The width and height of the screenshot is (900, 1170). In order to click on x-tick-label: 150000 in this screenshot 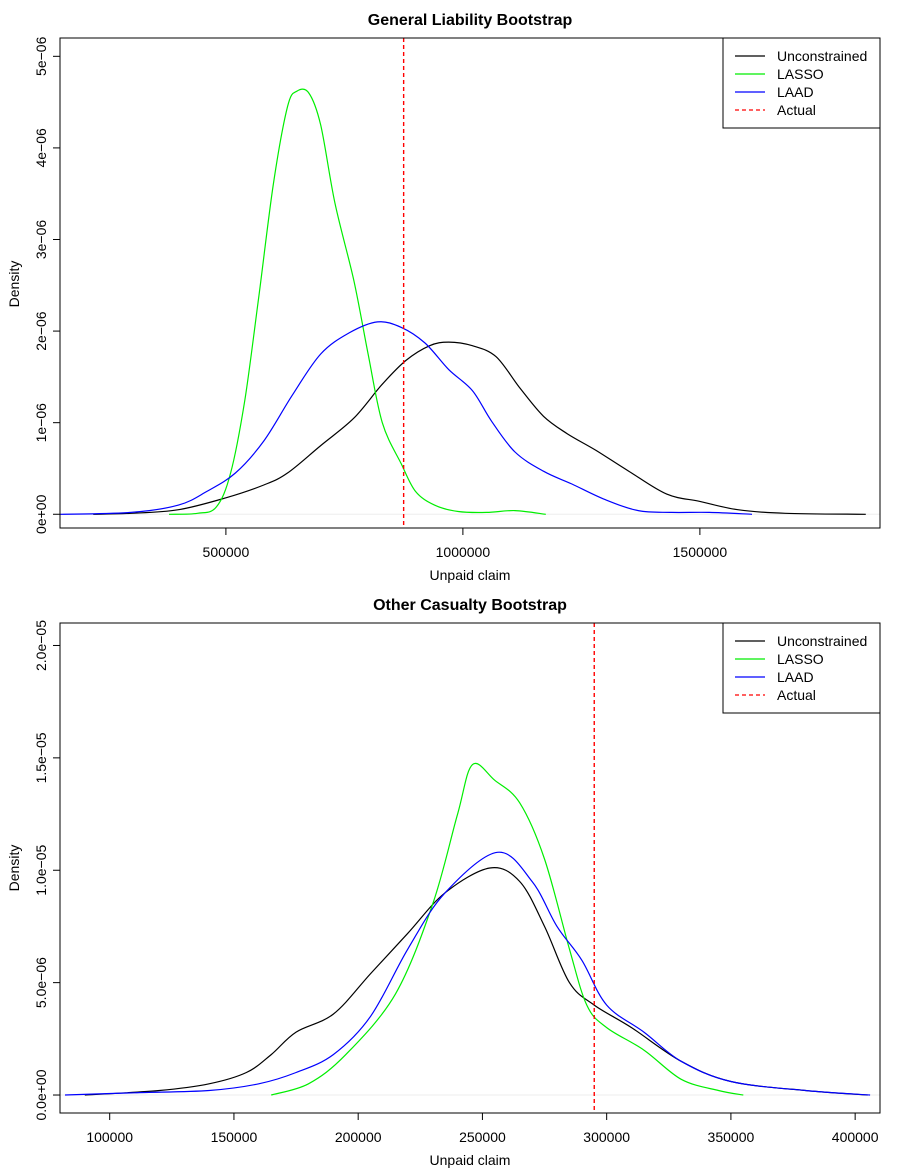, I will do `click(234, 1137)`.